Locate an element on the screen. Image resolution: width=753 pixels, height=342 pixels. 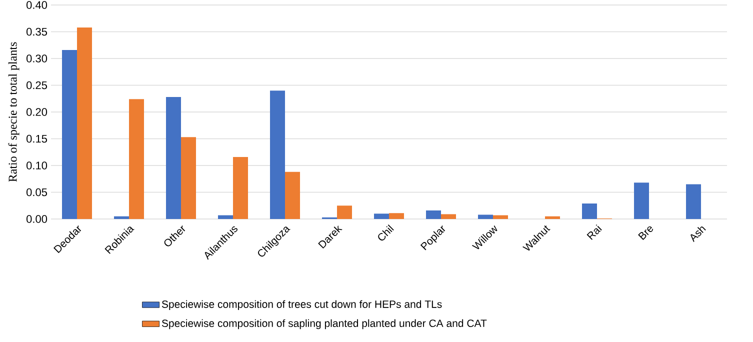
y-tick-label: 0.25 is located at coordinates (37, 85).